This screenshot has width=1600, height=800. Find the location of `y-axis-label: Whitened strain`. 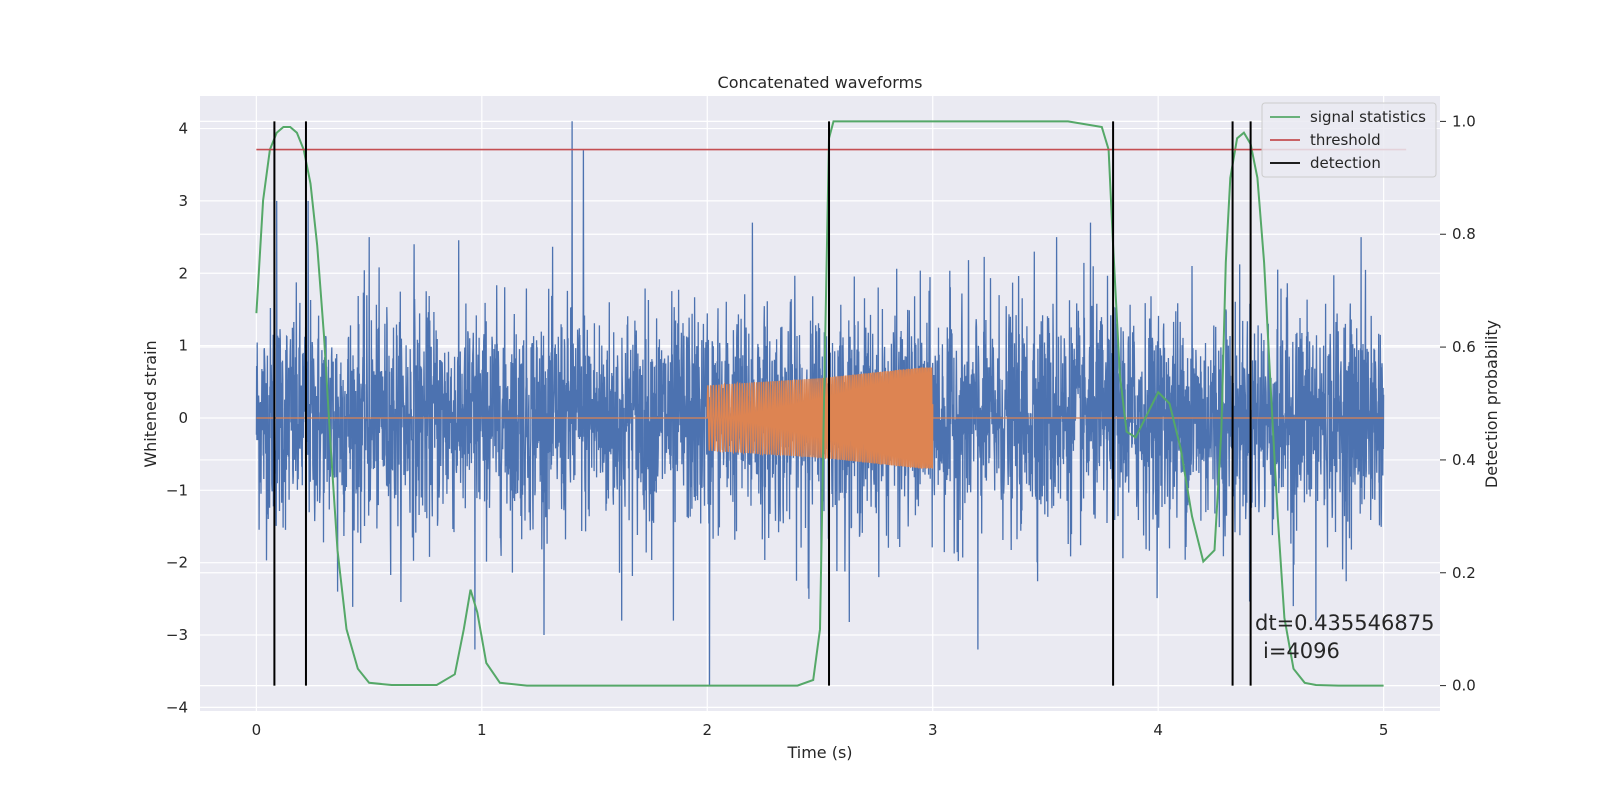

y-axis-label: Whitened strain is located at coordinates (150, 403).